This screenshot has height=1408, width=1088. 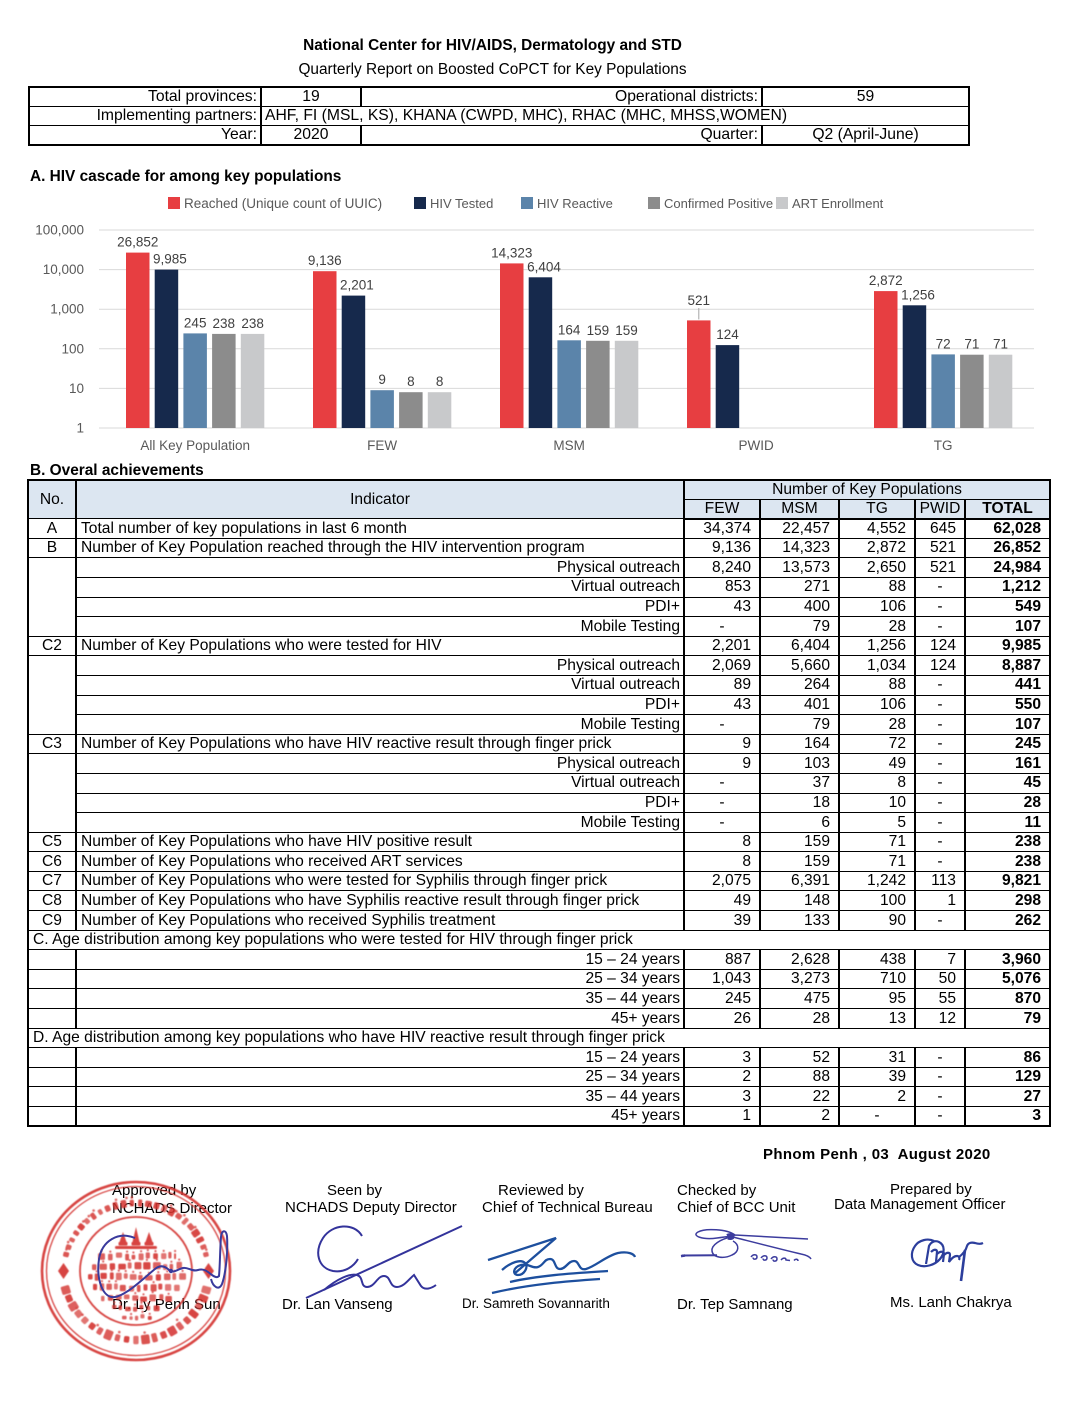 What do you see at coordinates (195, 322) in the screenshot?
I see `svg-text: 245` at bounding box center [195, 322].